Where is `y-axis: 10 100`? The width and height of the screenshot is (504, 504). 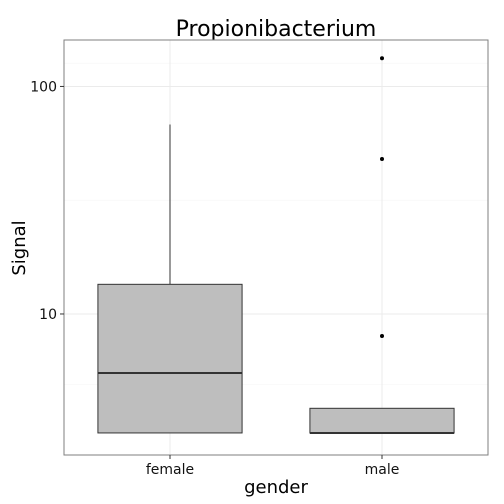
y-axis: 10 100 is located at coordinates (47, 201).